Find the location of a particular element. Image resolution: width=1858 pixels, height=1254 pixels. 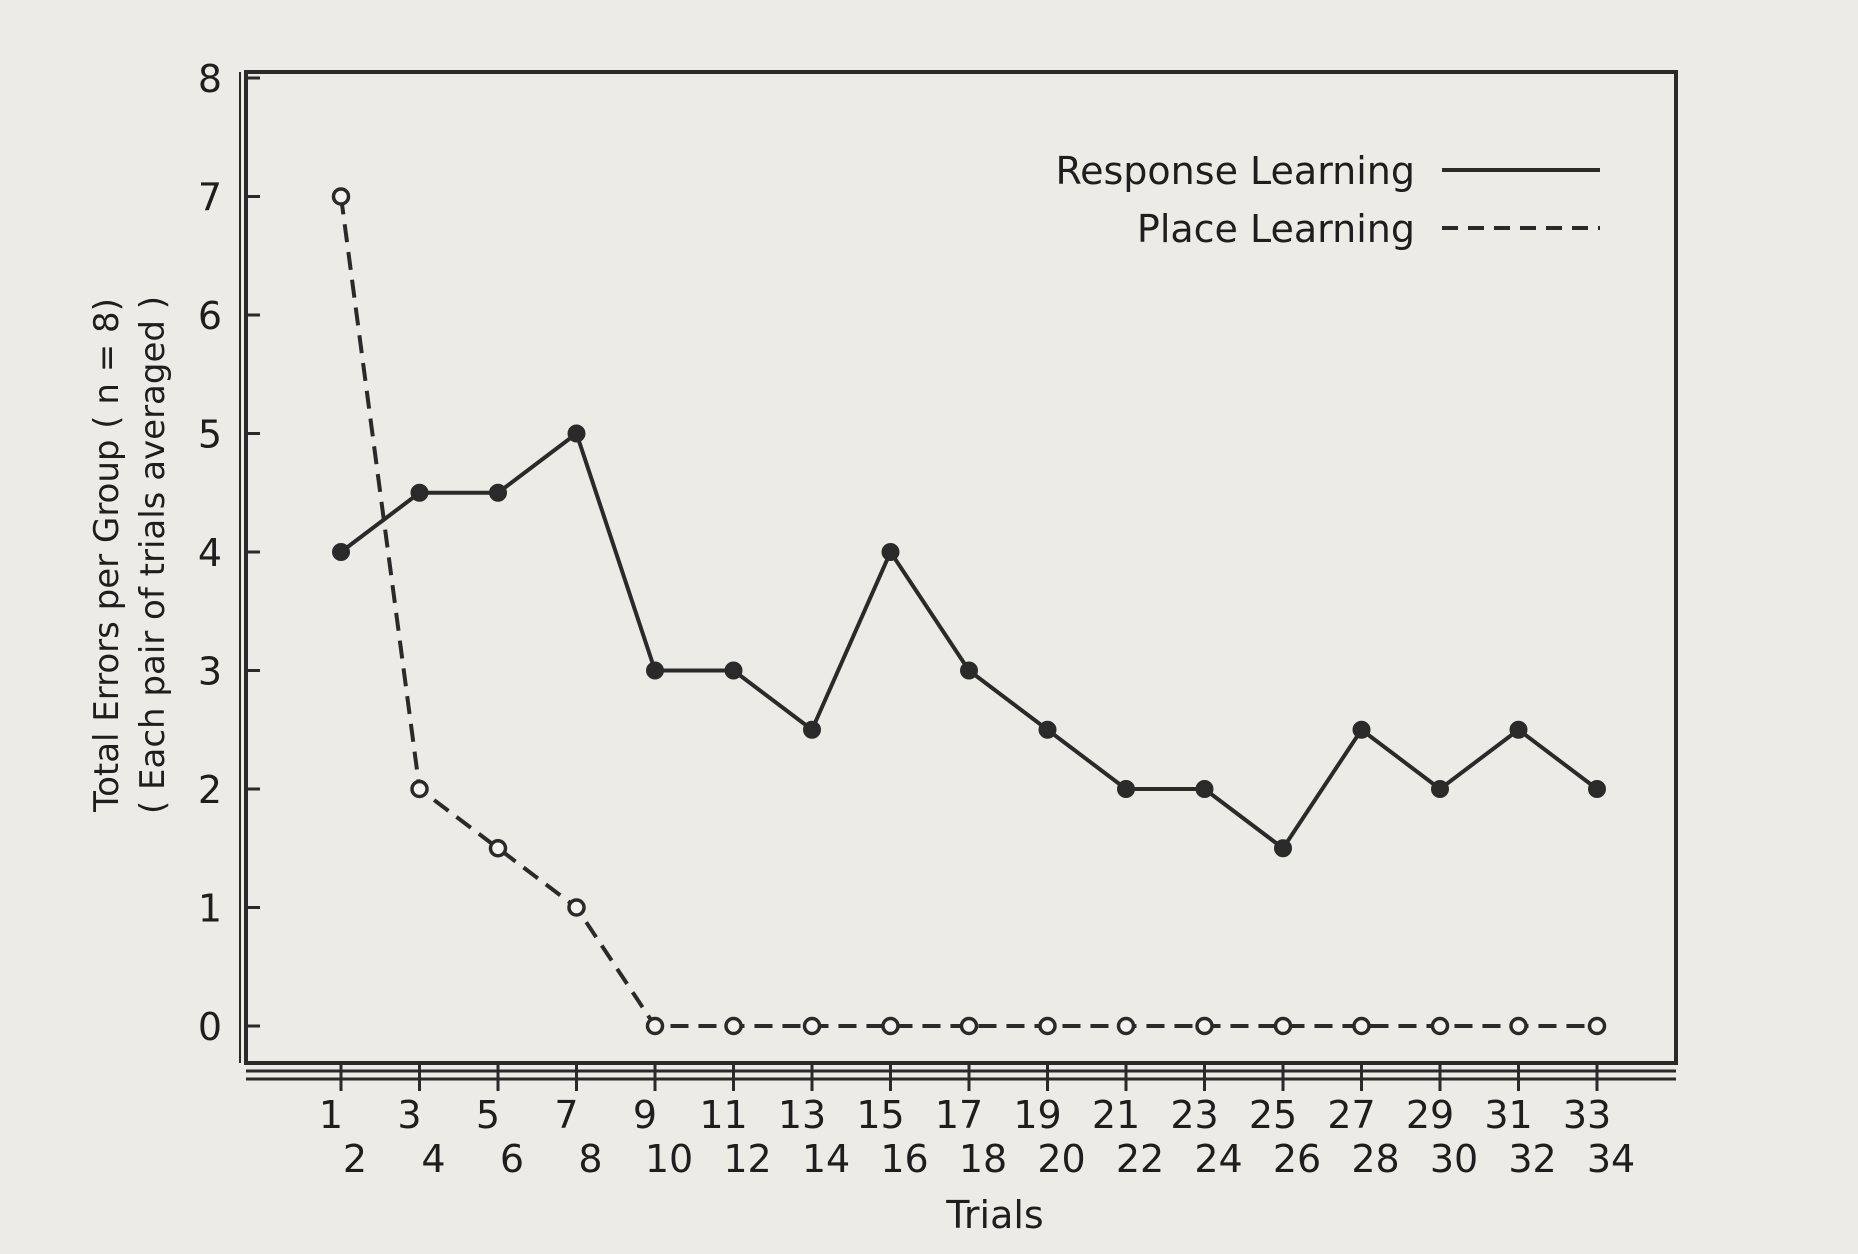

x-tick-label-bottom-32: 32 is located at coordinates (1532, 1159).